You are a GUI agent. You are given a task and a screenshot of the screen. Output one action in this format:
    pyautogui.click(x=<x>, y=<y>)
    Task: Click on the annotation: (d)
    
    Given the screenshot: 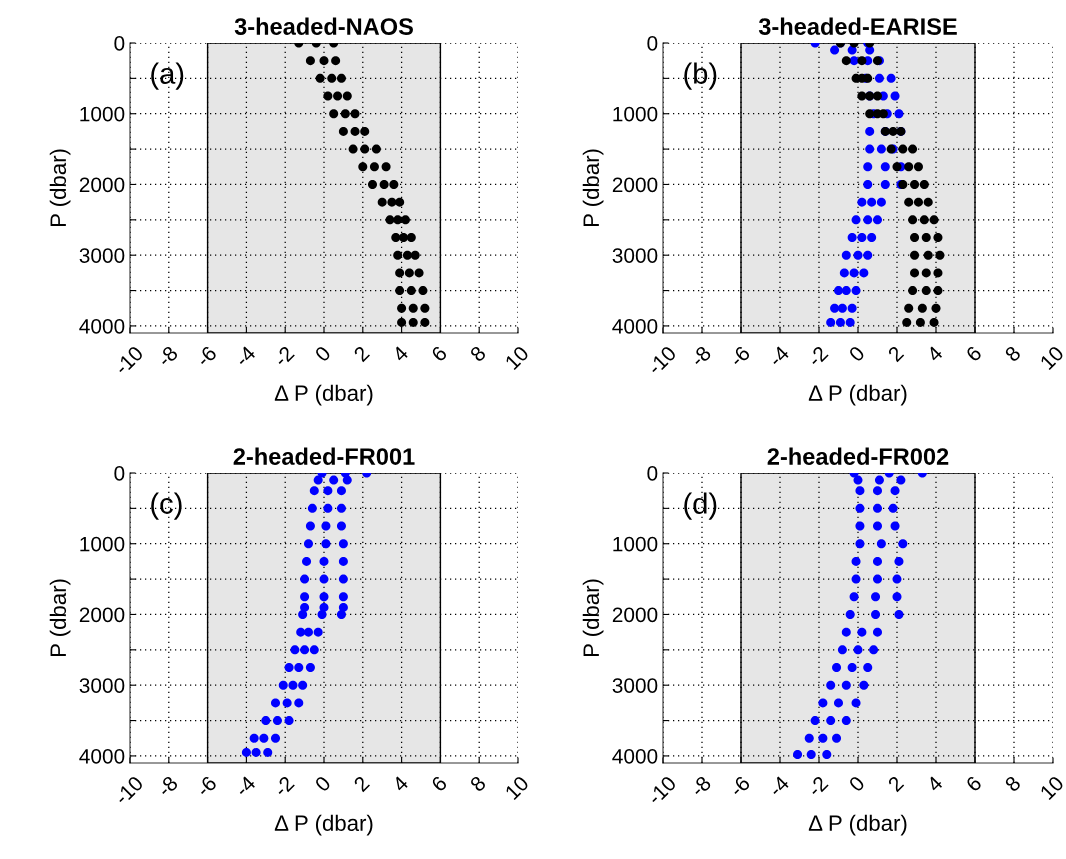 What is the action you would take?
    pyautogui.click(x=700, y=506)
    